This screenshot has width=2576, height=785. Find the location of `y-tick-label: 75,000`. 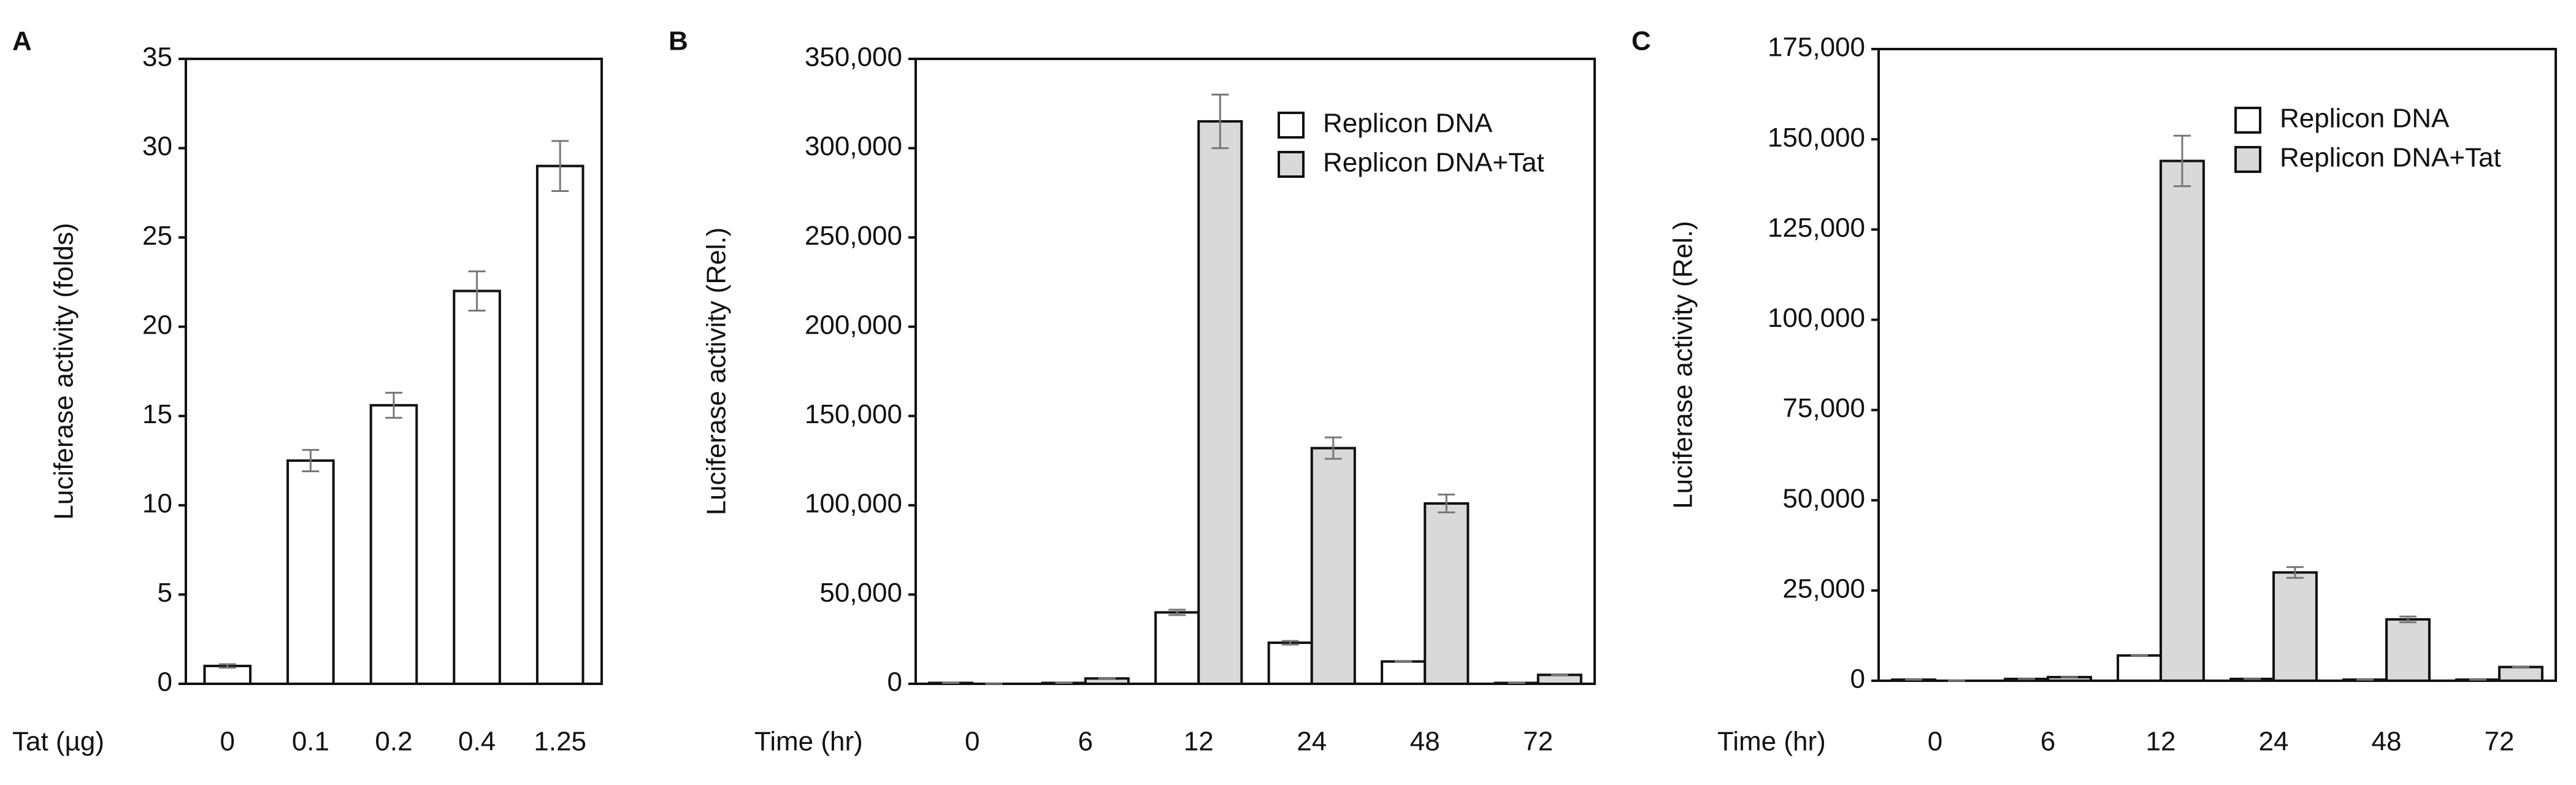

y-tick-label: 75,000 is located at coordinates (1823, 408).